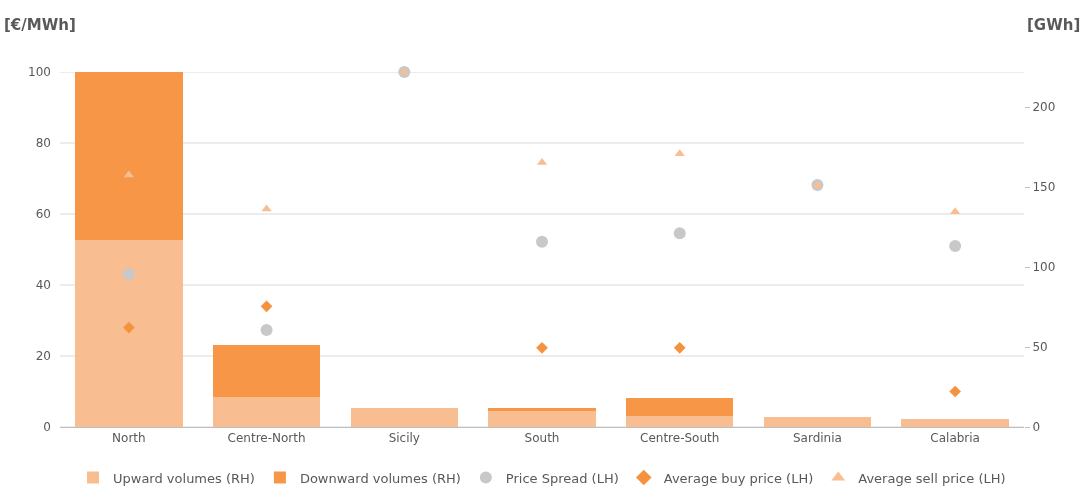 This screenshot has width=1084, height=504. What do you see at coordinates (266, 438) in the screenshot?
I see `x-tick-label: Centre-North` at bounding box center [266, 438].